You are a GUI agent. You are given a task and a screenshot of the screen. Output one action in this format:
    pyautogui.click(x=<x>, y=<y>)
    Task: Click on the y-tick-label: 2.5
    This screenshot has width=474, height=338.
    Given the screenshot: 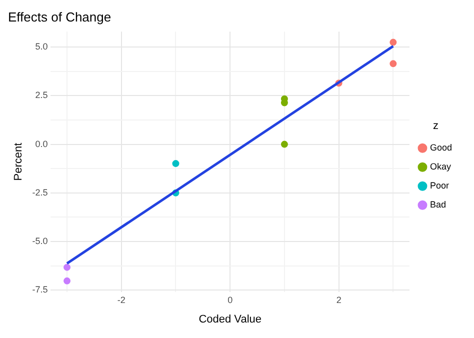 What is the action you would take?
    pyautogui.click(x=41, y=95)
    